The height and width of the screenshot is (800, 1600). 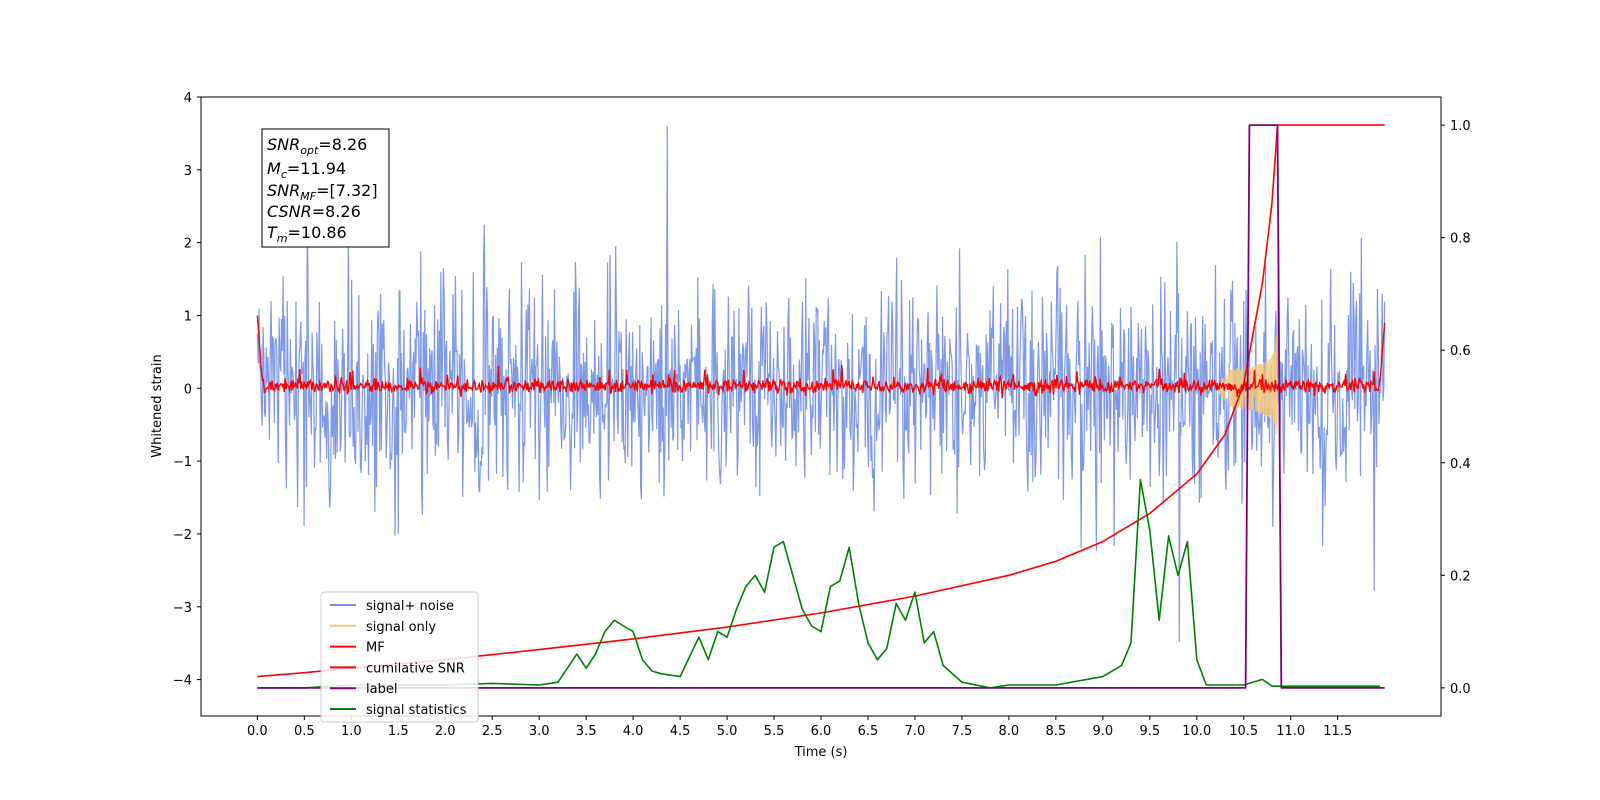 What do you see at coordinates (314, 211) in the screenshot?
I see `annotation-csnr: CSNR=8.26` at bounding box center [314, 211].